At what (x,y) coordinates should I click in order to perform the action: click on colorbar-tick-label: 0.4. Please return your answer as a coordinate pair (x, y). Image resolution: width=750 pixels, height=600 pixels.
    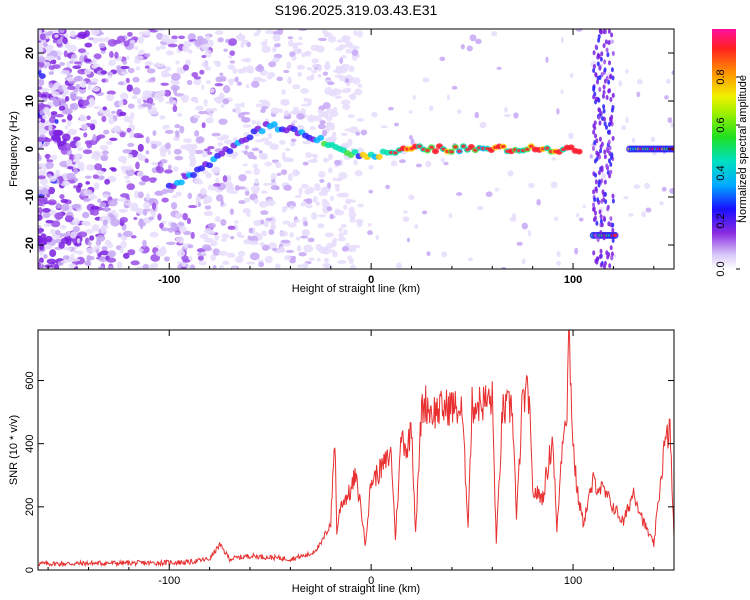
    Looking at the image, I should click on (721, 172).